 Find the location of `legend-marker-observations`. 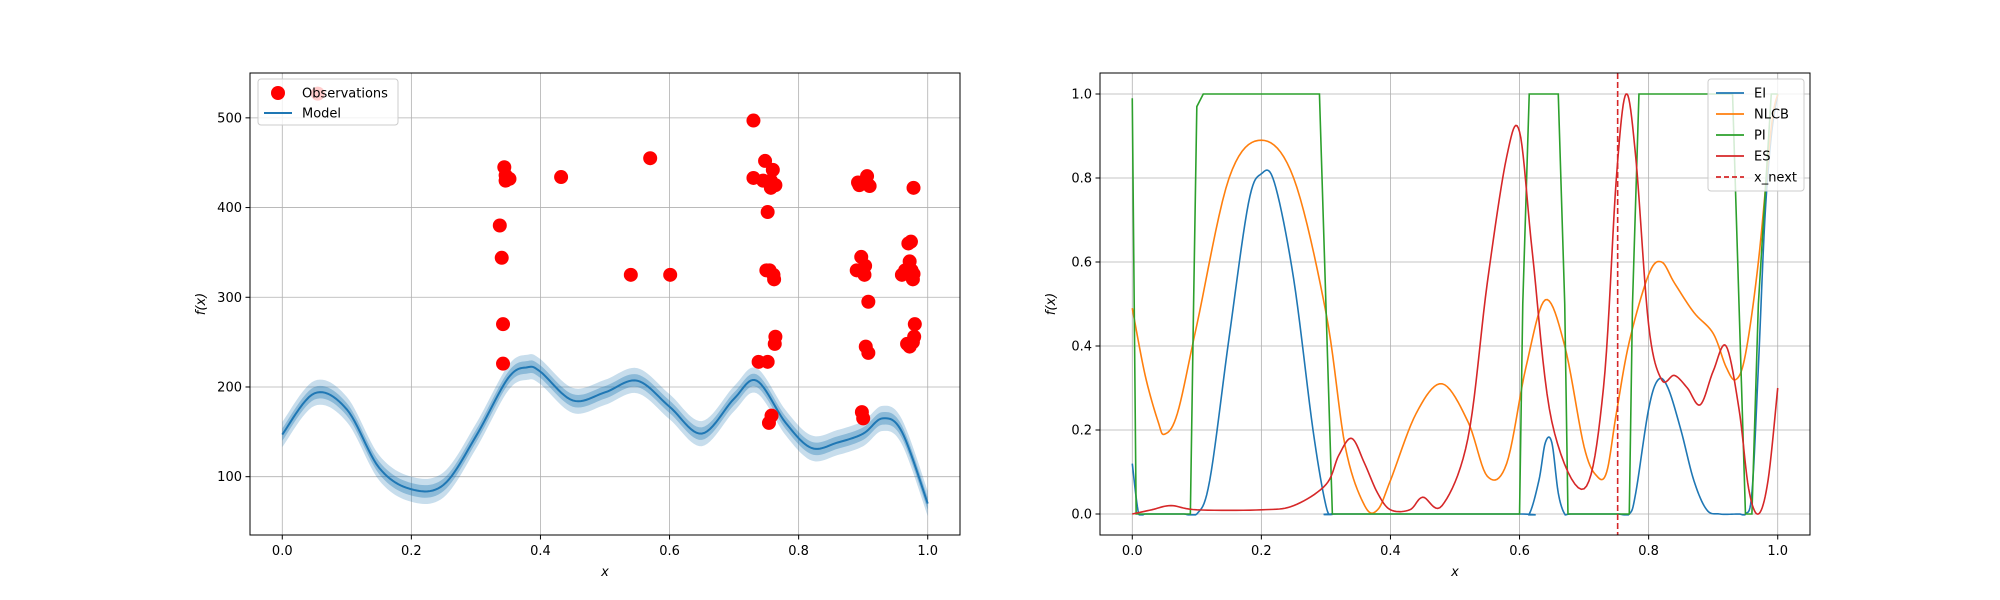

legend-marker-observations is located at coordinates (278, 93).